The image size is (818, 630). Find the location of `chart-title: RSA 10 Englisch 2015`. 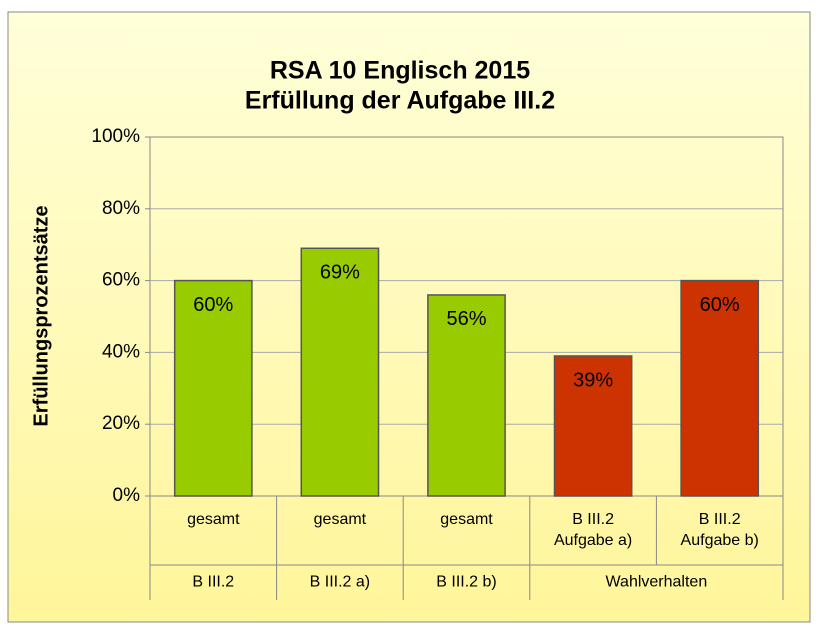

chart-title: RSA 10 Englisch 2015 is located at coordinates (400, 71).